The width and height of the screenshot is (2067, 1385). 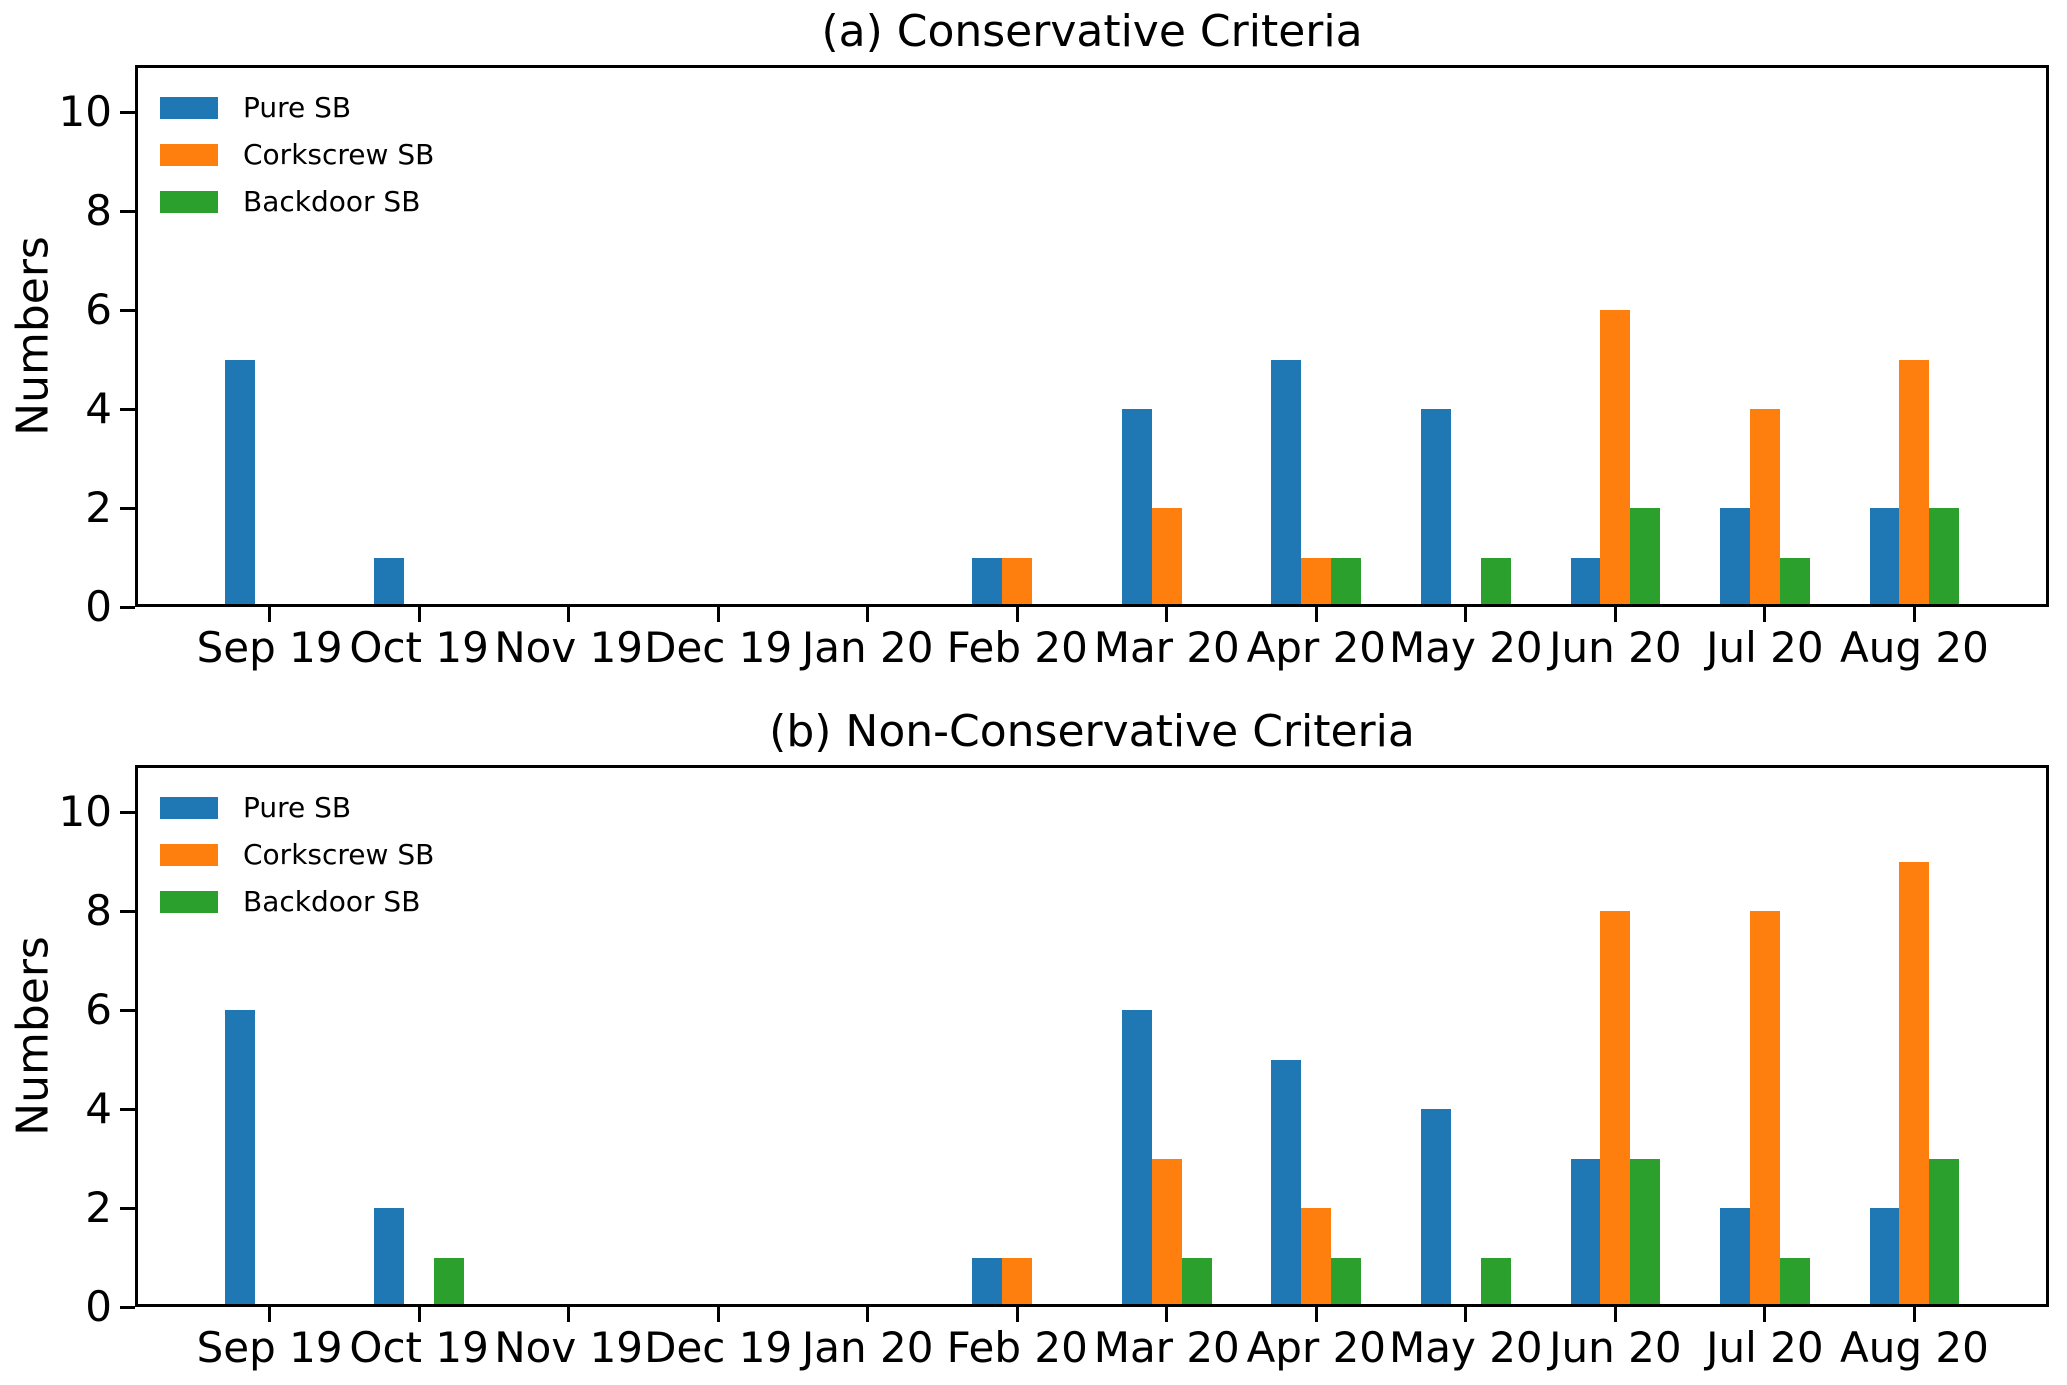 I want to click on y-tick-label: 0, so click(x=98, y=606).